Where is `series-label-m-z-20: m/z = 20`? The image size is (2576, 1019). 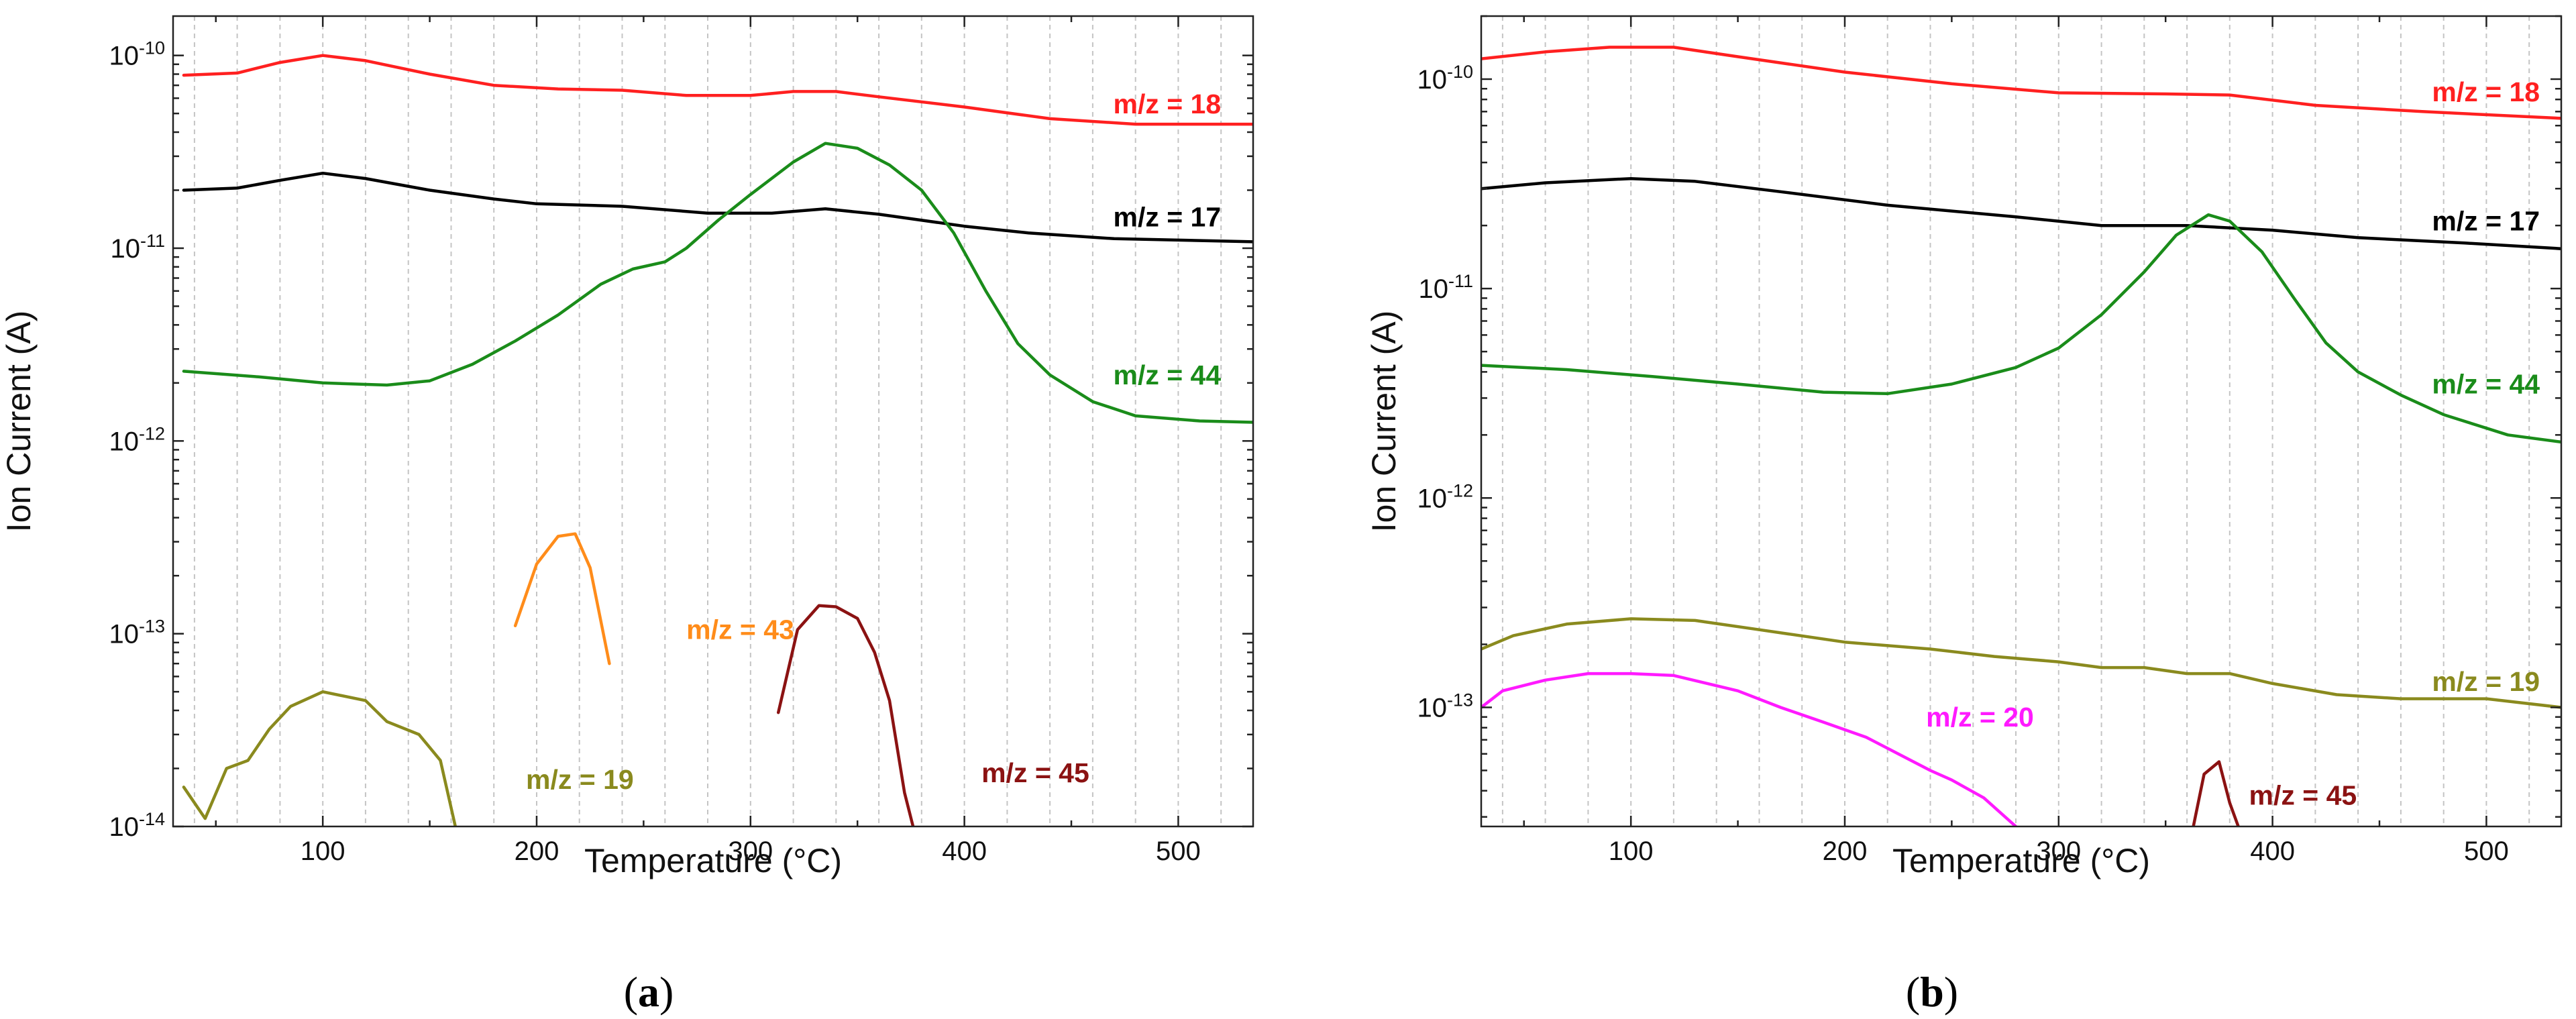 series-label-m-z-20: m/z = 20 is located at coordinates (1980, 717).